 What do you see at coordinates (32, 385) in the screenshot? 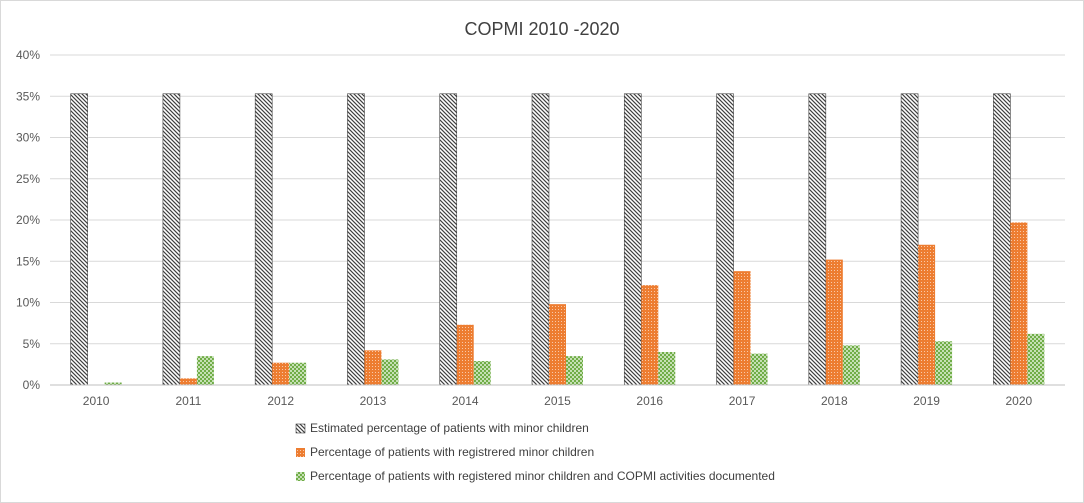
I see `y-tick-label: 0%` at bounding box center [32, 385].